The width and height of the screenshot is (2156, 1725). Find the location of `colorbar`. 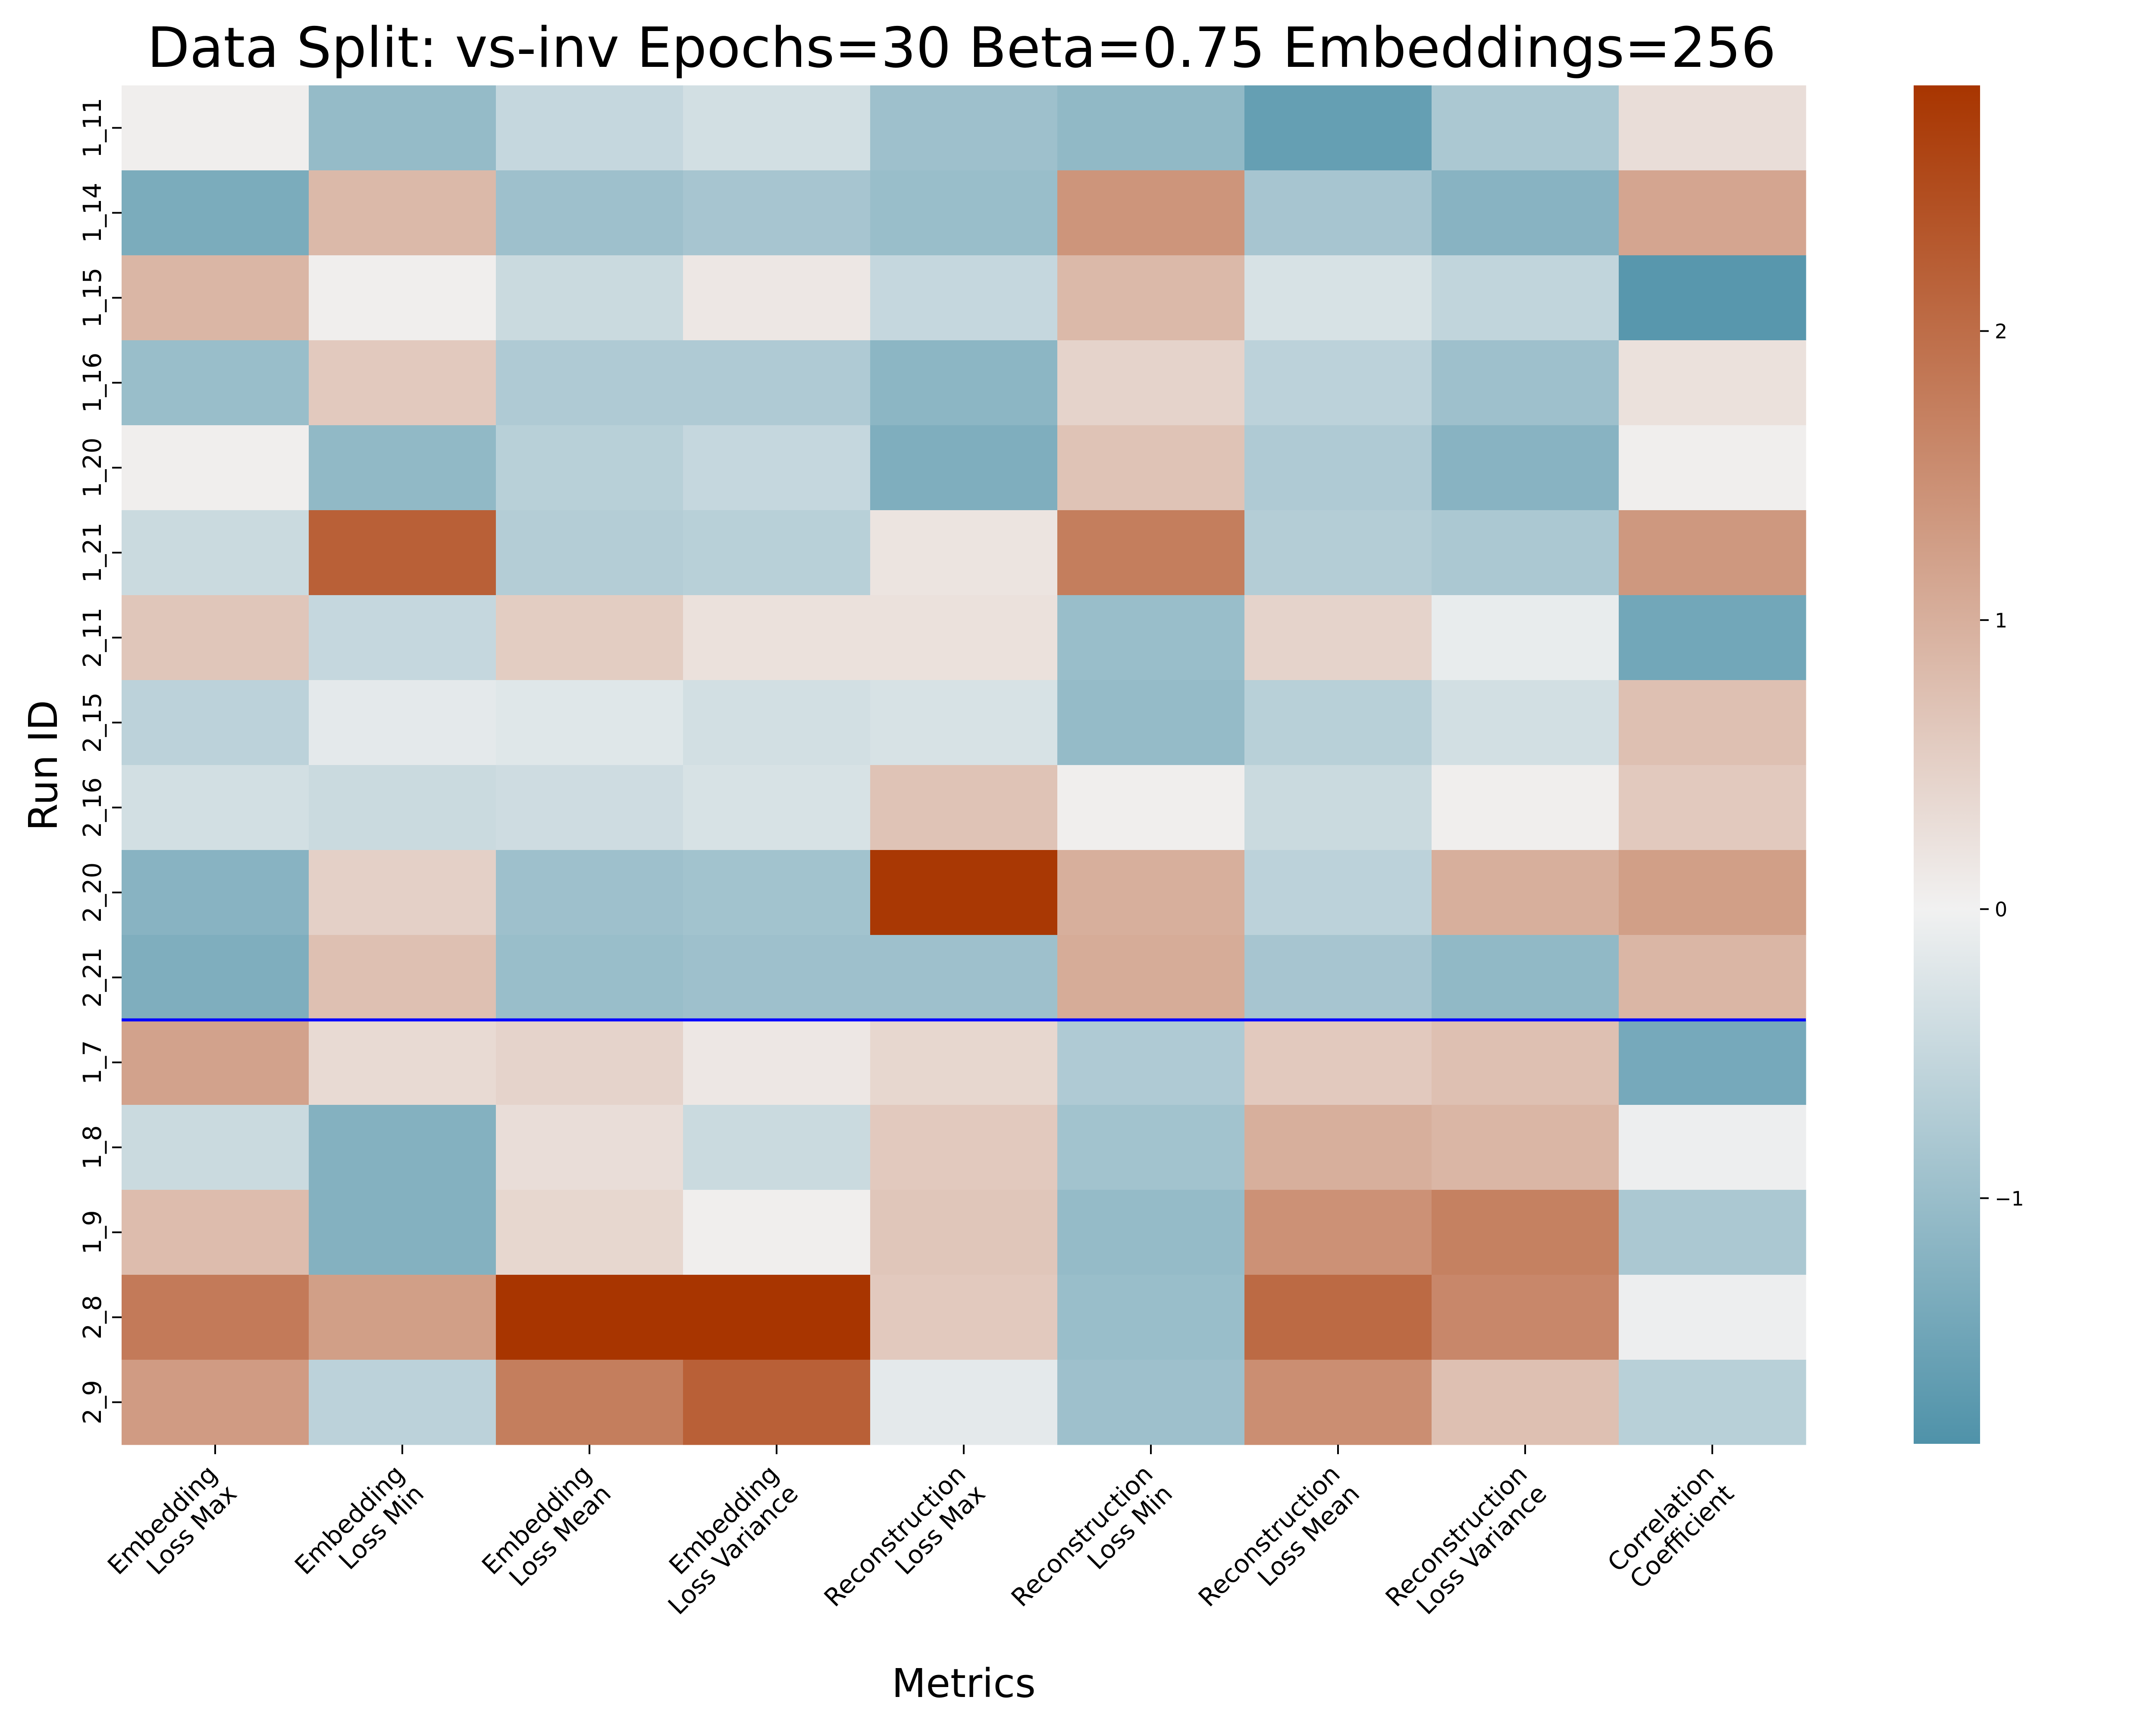

colorbar is located at coordinates (1947, 764).